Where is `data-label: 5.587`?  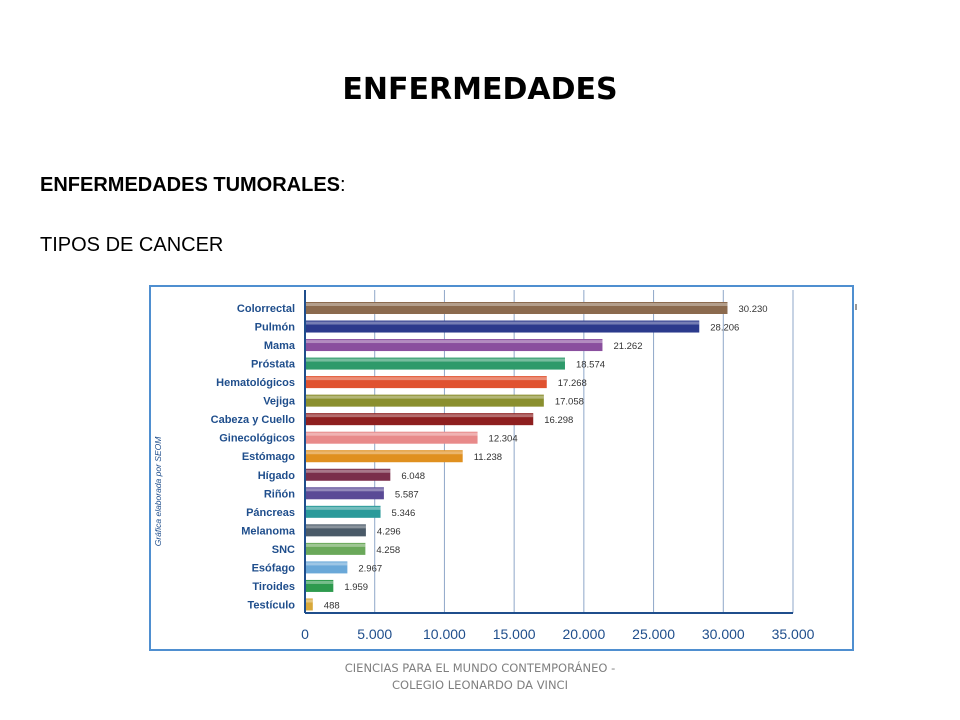
data-label: 5.587 is located at coordinates (407, 494).